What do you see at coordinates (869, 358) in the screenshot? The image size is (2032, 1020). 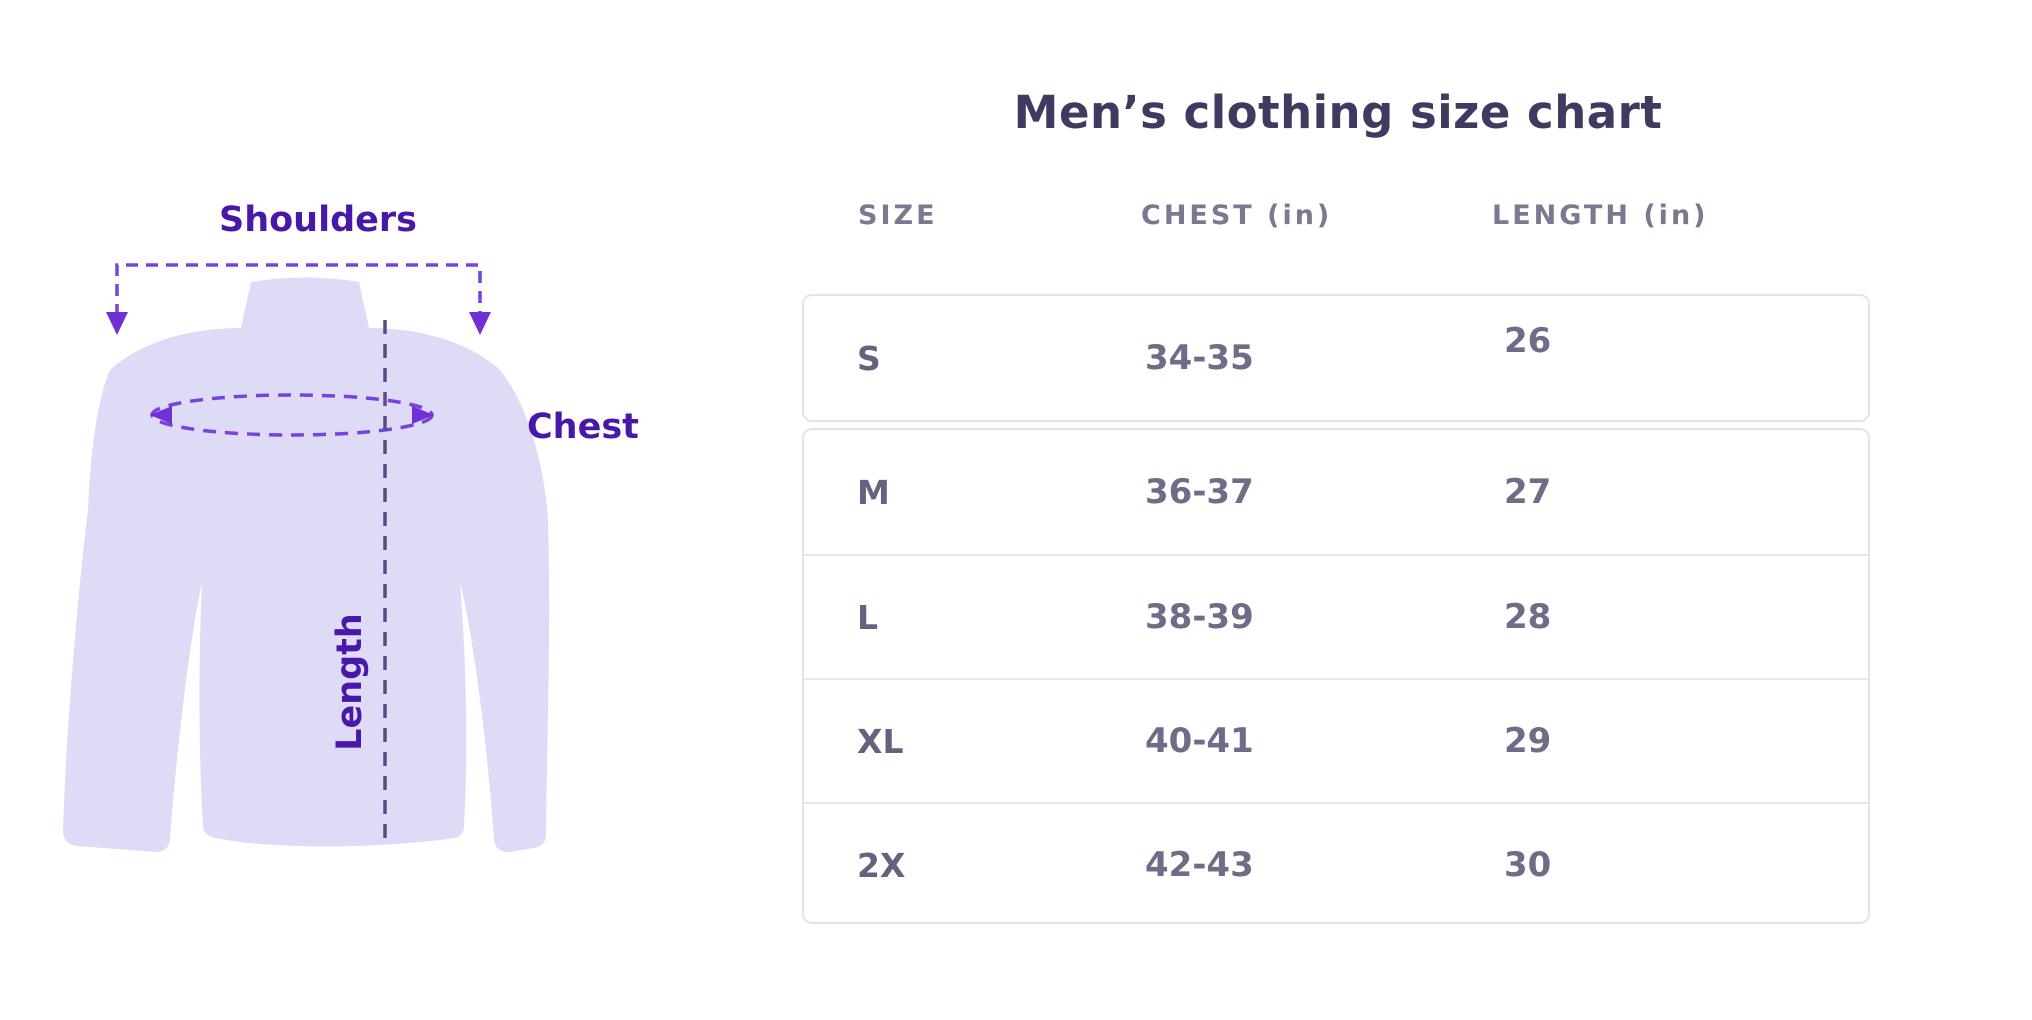 I see `size-cell: S` at bounding box center [869, 358].